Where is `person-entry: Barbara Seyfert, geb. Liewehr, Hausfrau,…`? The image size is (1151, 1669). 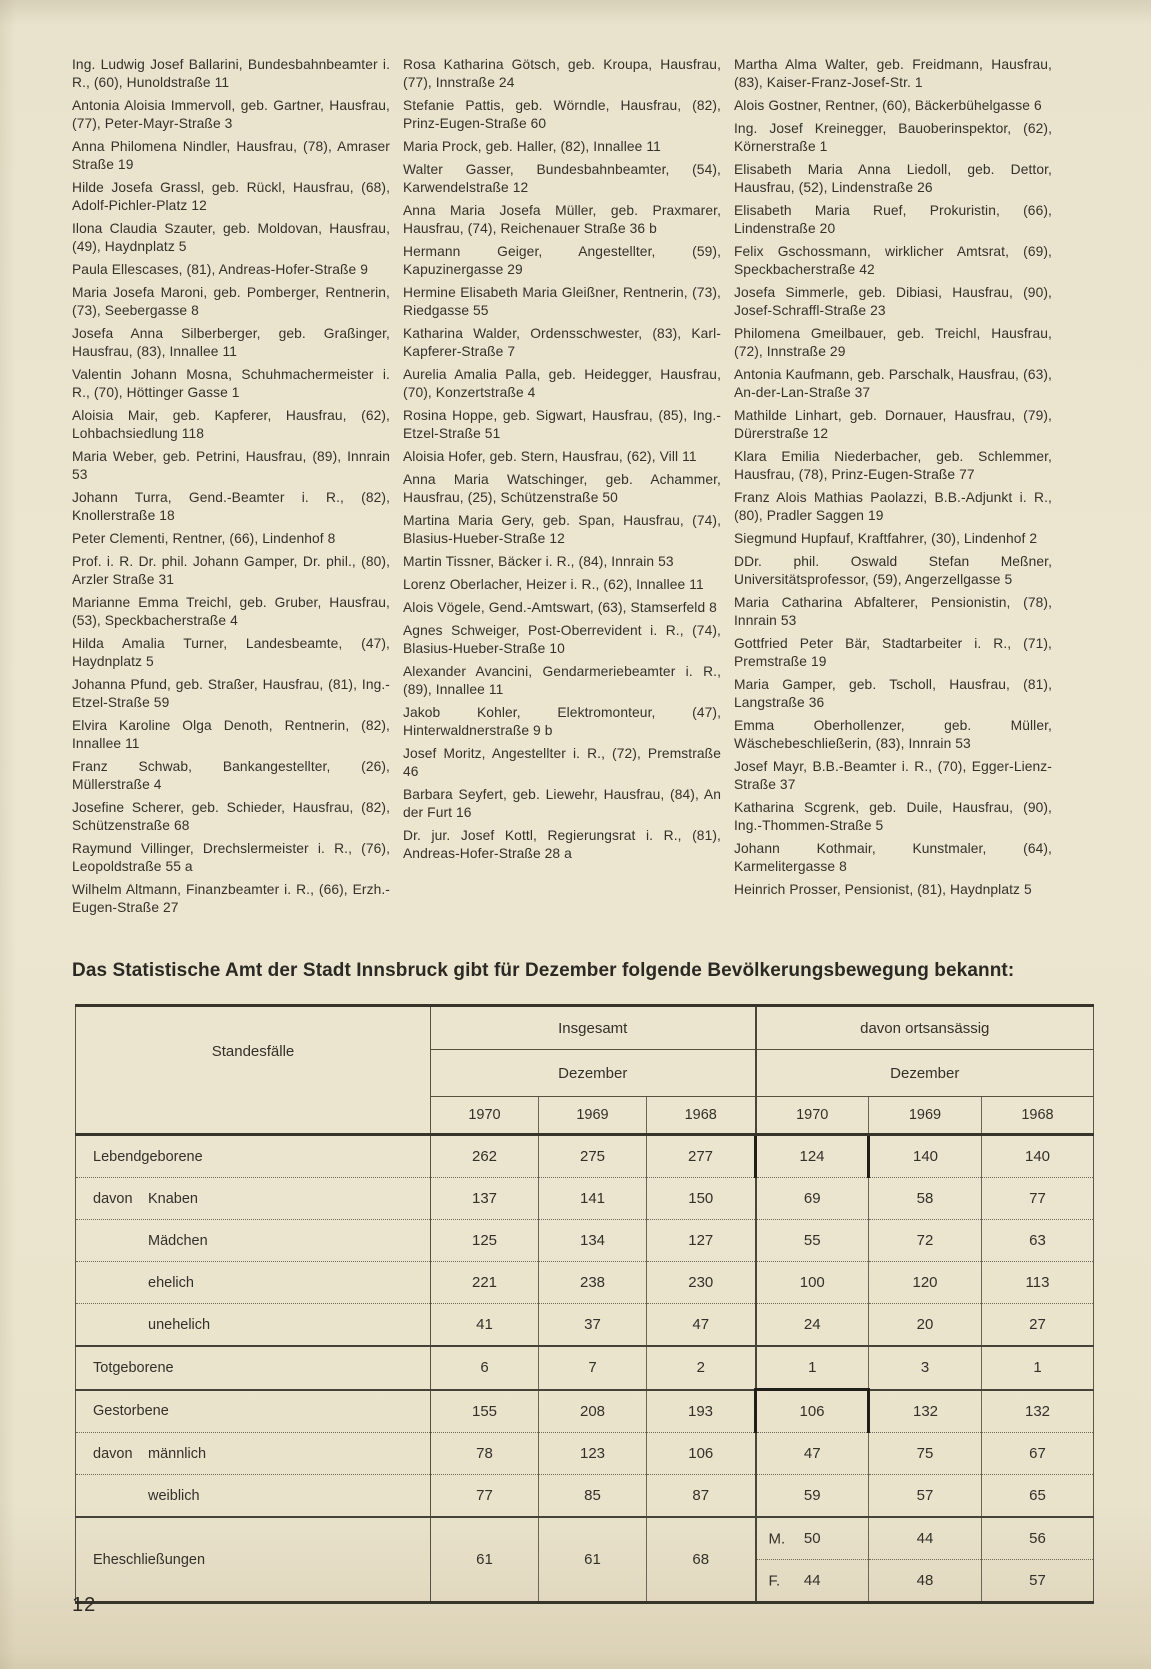
person-entry: Barbara Seyfert, geb. Liewehr, Hausfrau,… is located at coordinates (562, 803).